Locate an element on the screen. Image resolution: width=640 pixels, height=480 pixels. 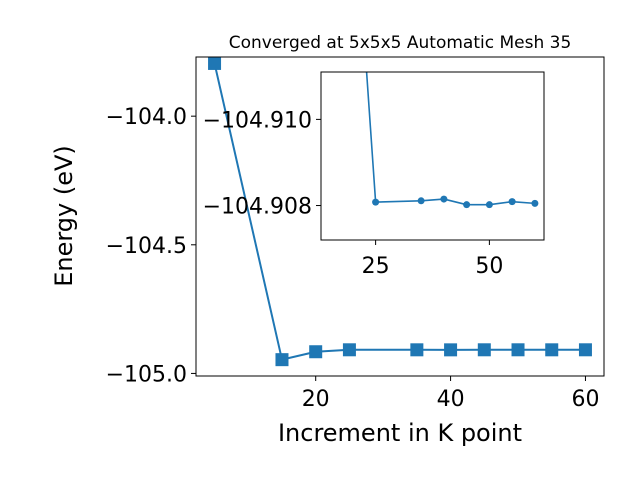
chart-title: Converged at 5x5x5 Automatic Mesh 35 is located at coordinates (400, 43).